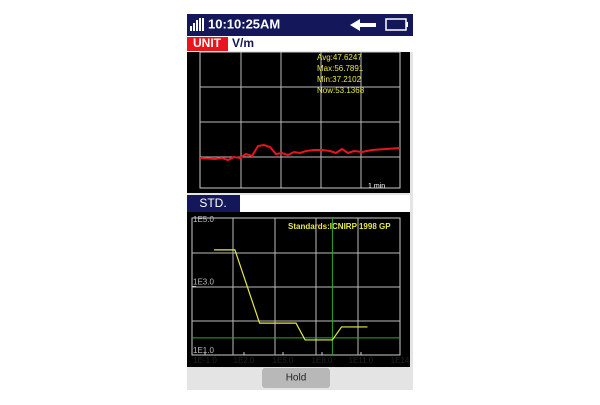  I want to click on stat: Avg:47.6247, so click(339, 57).